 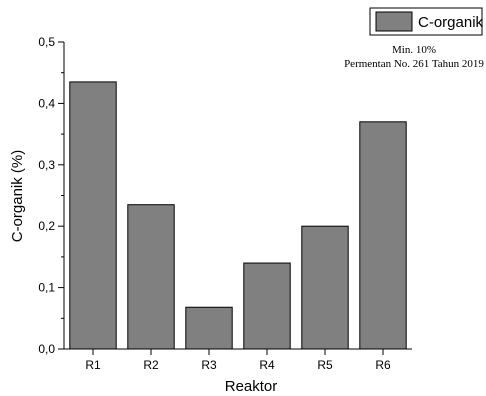 I want to click on y-axis-label: C-organik (%), so click(x=17, y=196).